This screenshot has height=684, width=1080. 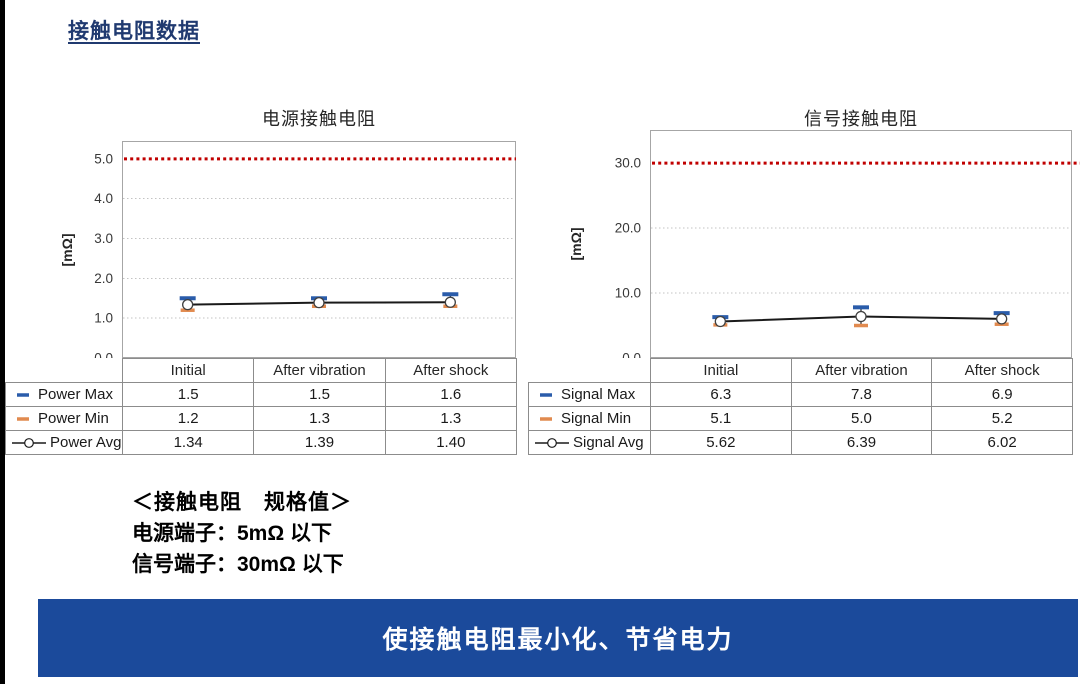 I want to click on value-cell: 6.3, so click(x=721, y=394).